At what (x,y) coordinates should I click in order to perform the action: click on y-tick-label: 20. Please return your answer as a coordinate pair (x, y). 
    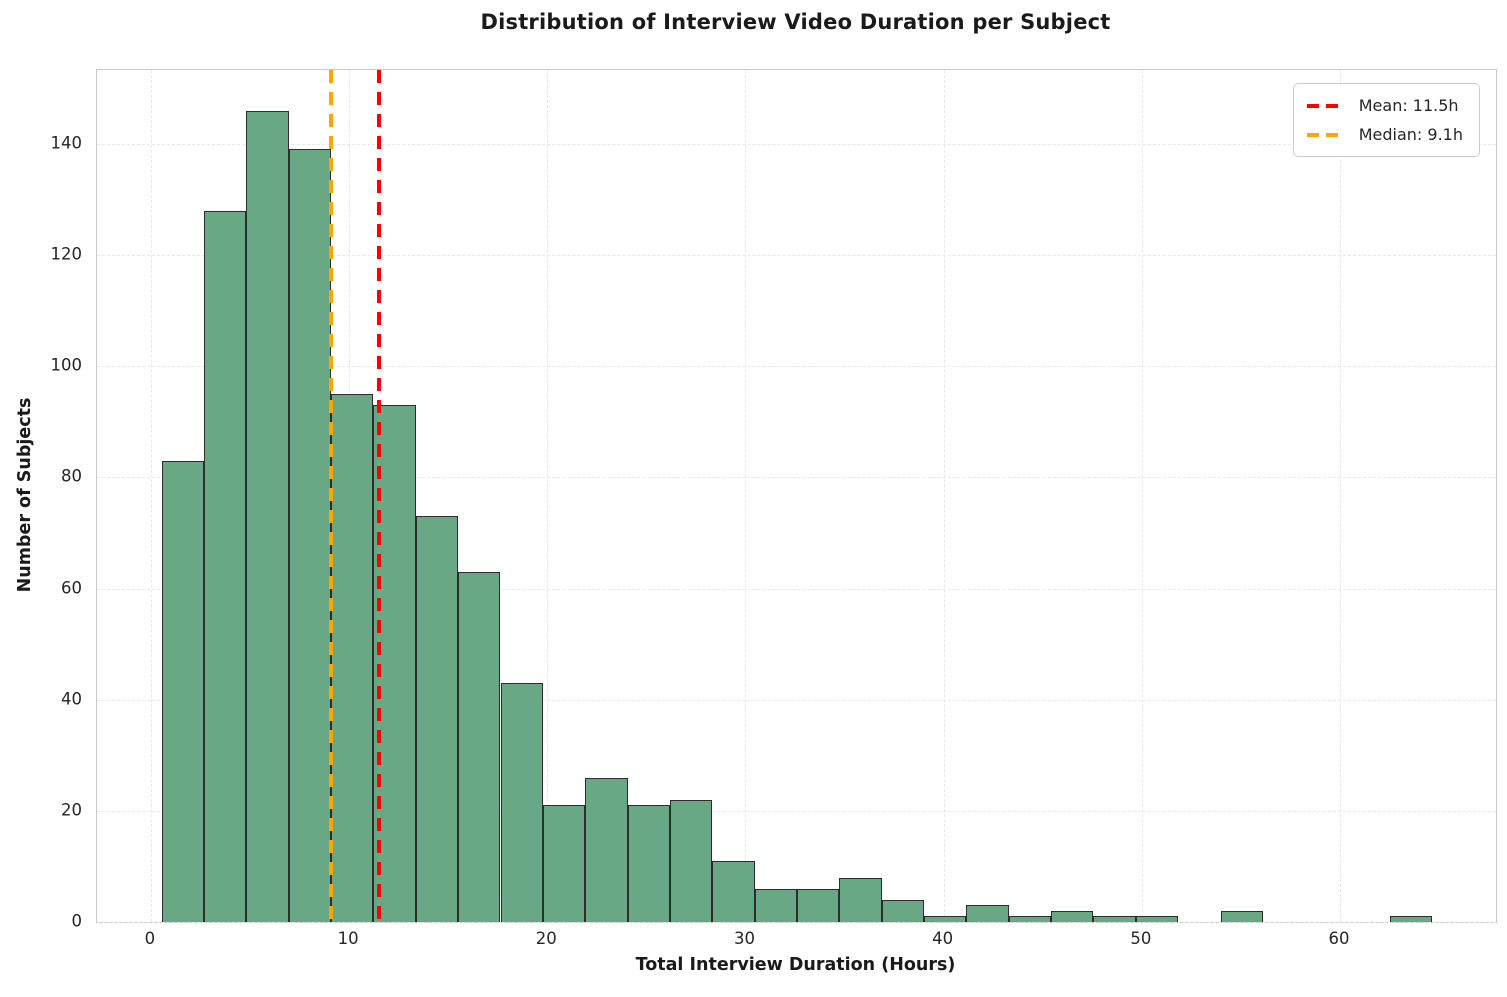
    Looking at the image, I should click on (71, 810).